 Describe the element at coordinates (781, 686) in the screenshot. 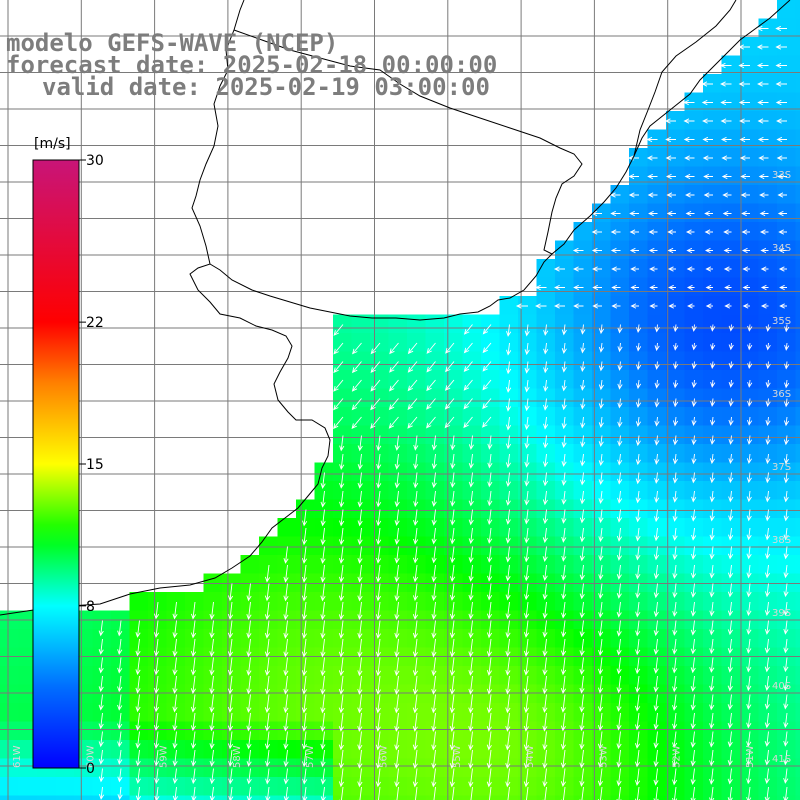

I see `latitude-label: 40S` at that location.